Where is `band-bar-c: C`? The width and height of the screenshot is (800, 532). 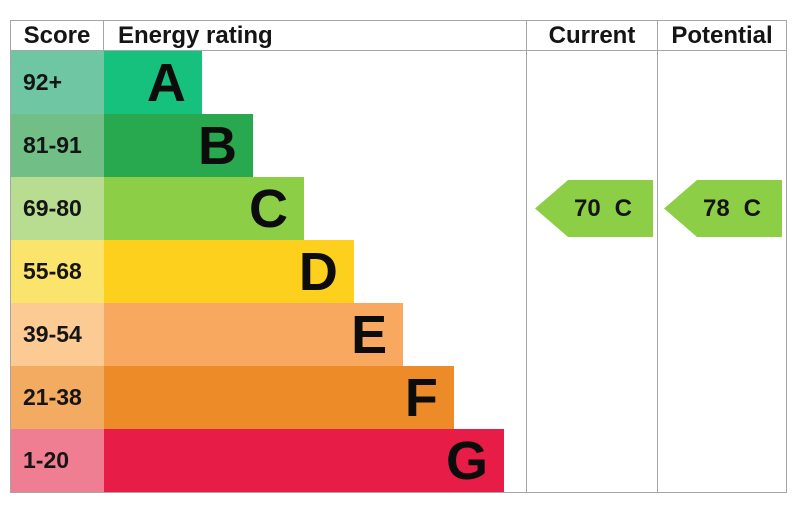
band-bar-c: C is located at coordinates (204, 208).